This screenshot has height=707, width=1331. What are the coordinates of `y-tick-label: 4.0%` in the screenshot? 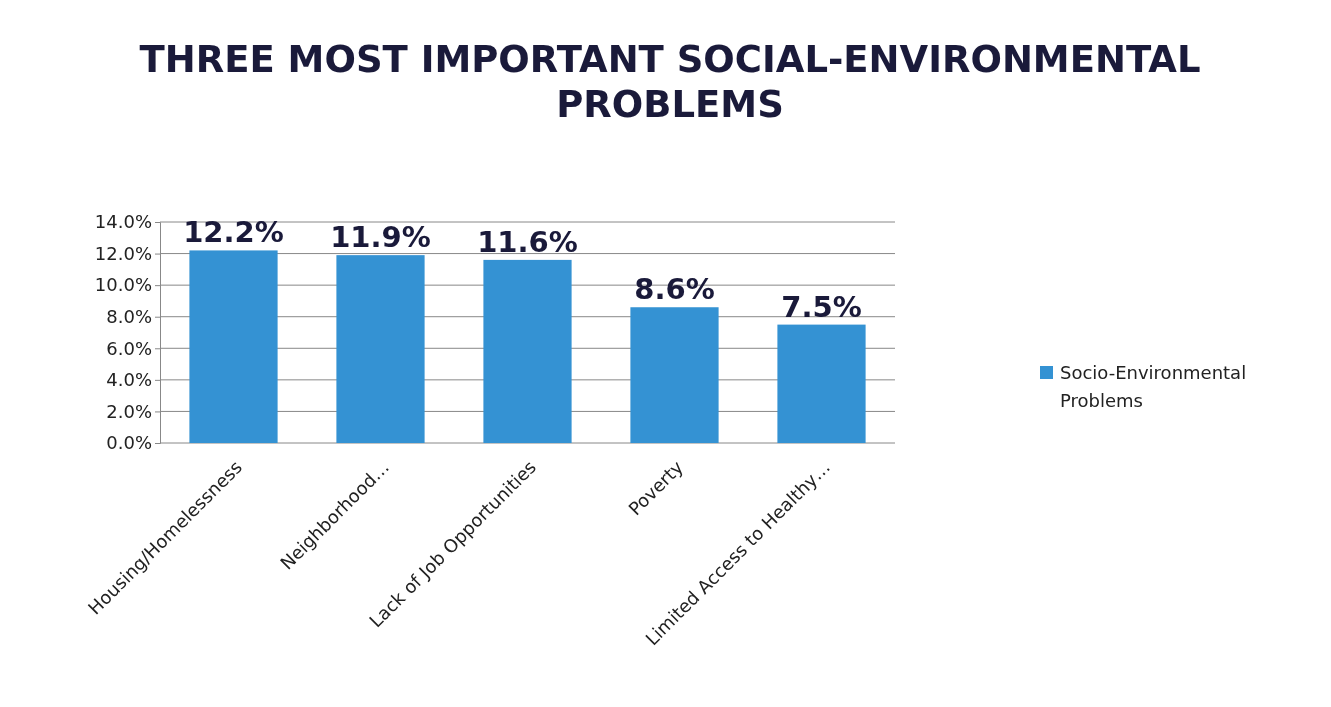 It's located at (129, 380).